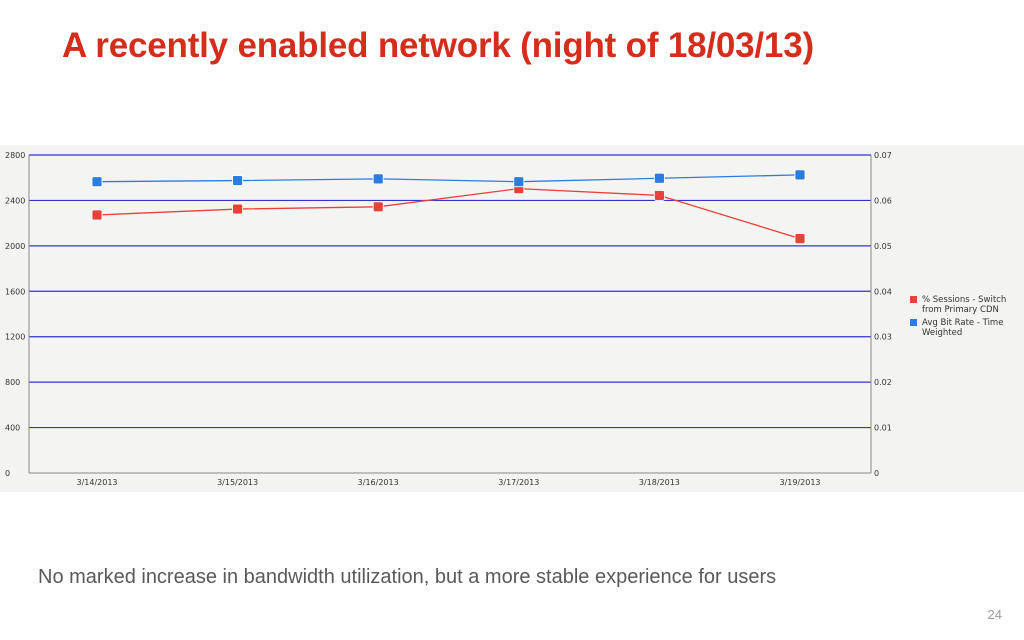 The height and width of the screenshot is (640, 1024). What do you see at coordinates (15, 155) in the screenshot?
I see `y-left-tick-label: 2800` at bounding box center [15, 155].